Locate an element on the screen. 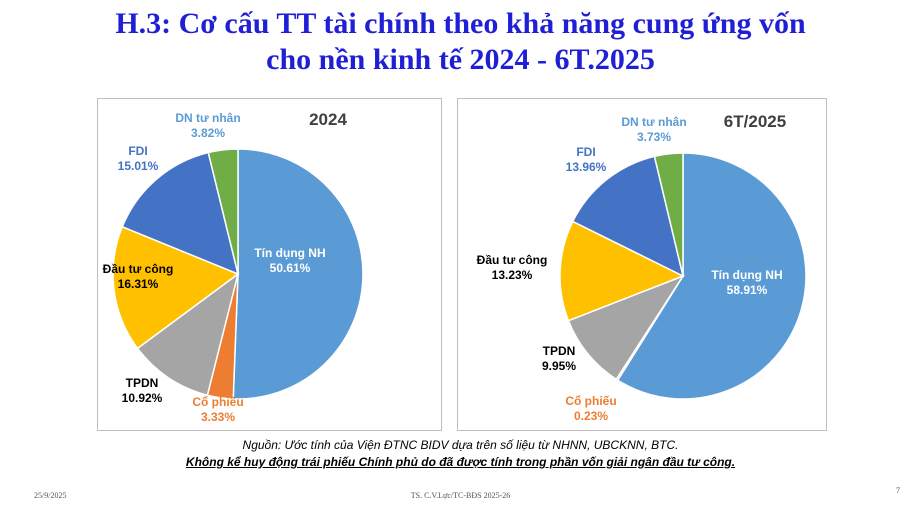 This screenshot has width=921, height=517. slice-value-tpdn: 10.92% is located at coordinates (142, 398).